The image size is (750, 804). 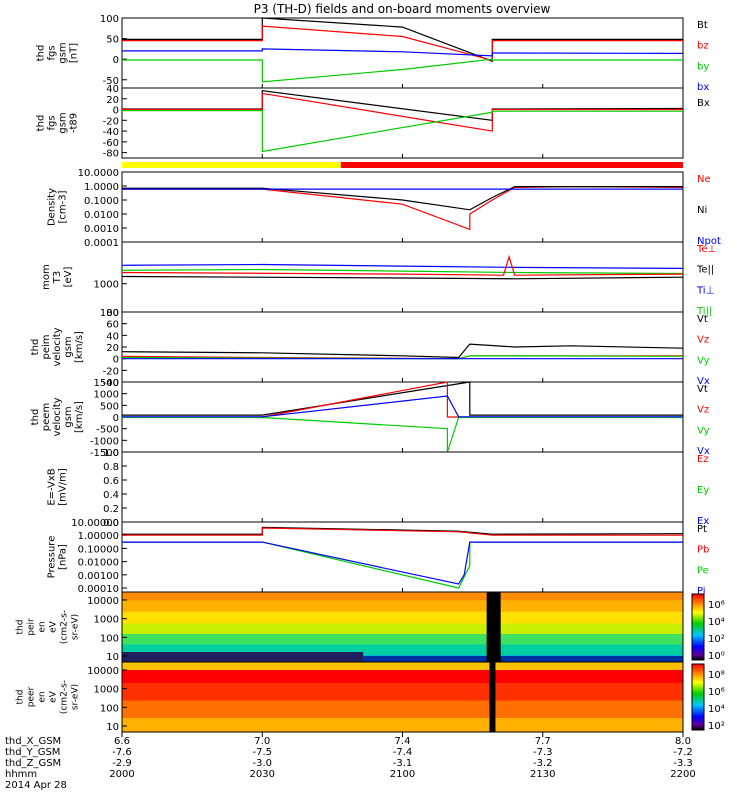 I want to click on panel-7-legend-3: Pi, so click(x=701, y=591).